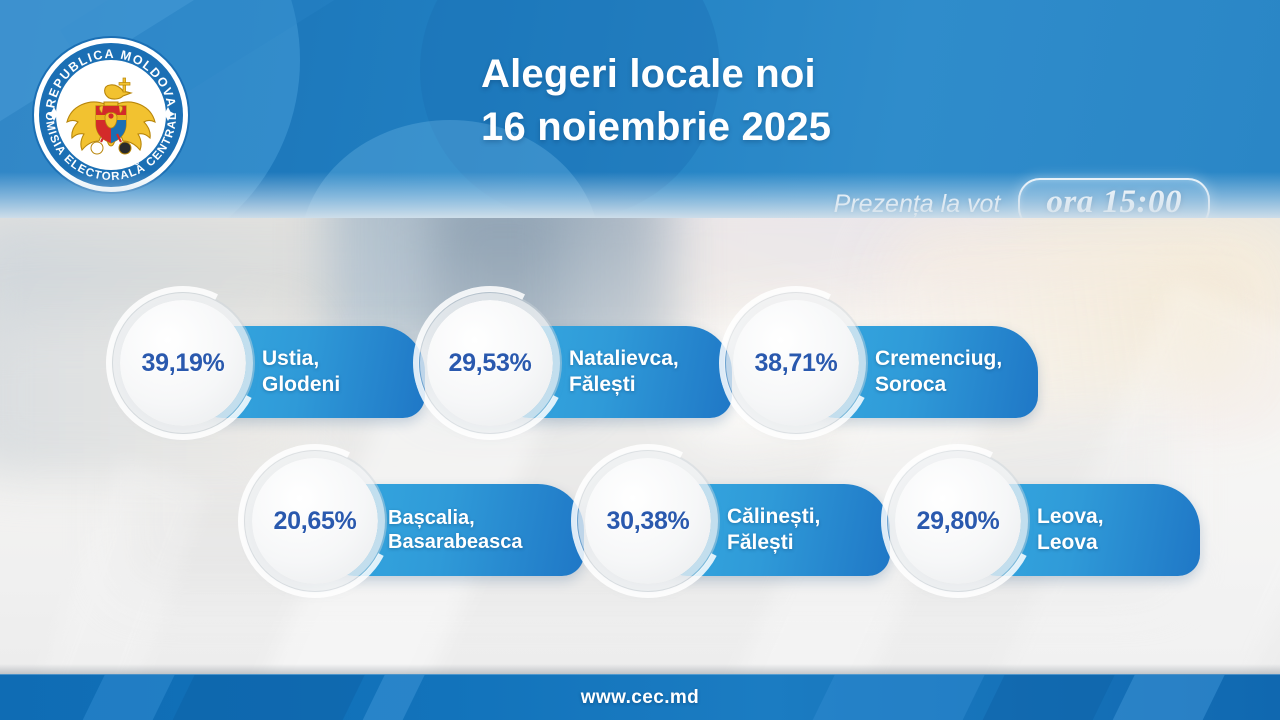 The width and height of the screenshot is (1280, 720). I want to click on card-location-line1: Cremenciug,, so click(939, 359).